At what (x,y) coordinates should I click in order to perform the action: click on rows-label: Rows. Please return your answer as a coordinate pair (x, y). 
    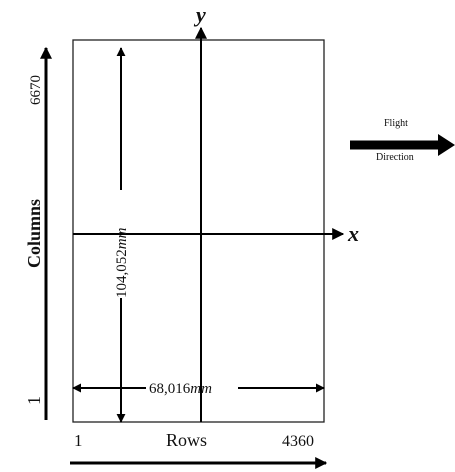
    Looking at the image, I should click on (186, 440).